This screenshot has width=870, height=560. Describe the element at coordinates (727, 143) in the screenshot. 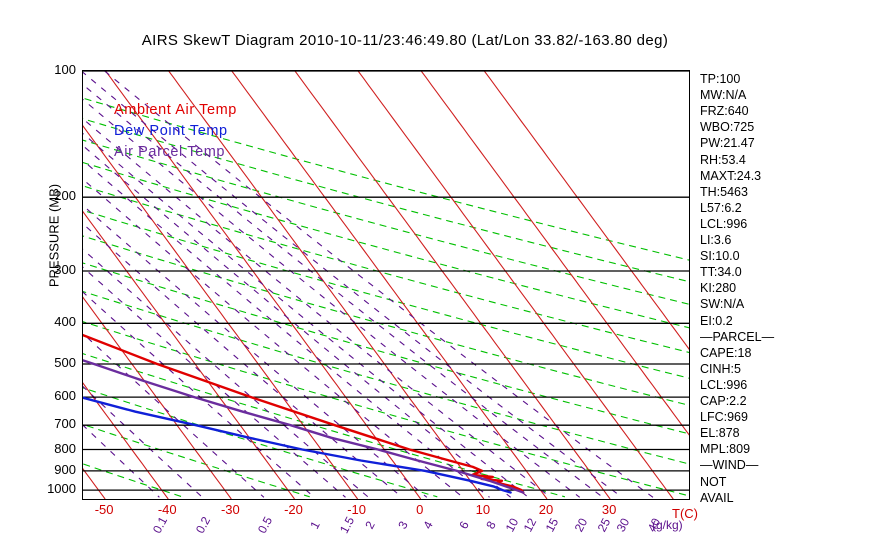

I see `stat-pw21.47: PW:21.47` at that location.